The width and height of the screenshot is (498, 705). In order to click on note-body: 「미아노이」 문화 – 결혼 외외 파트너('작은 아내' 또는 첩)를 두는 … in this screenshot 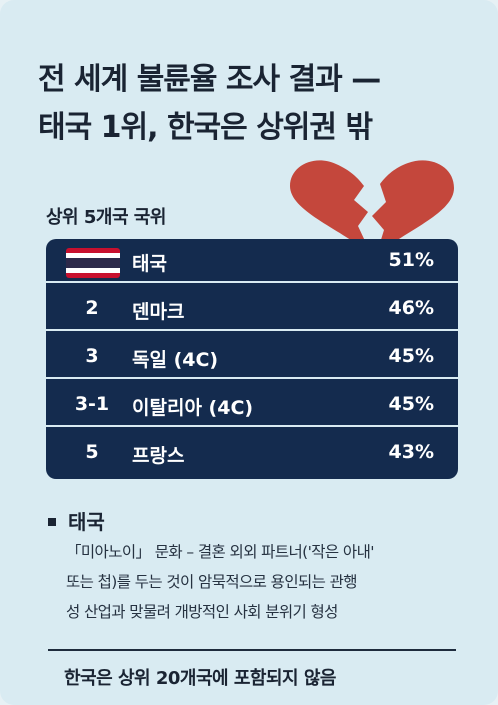, I will do `click(266, 582)`.